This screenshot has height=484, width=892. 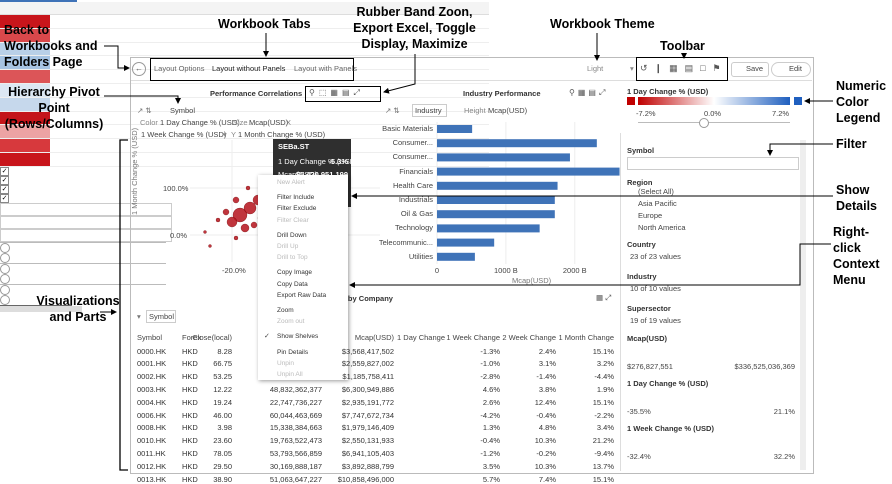 I want to click on menu-item: Copy Image, so click(x=295, y=273).